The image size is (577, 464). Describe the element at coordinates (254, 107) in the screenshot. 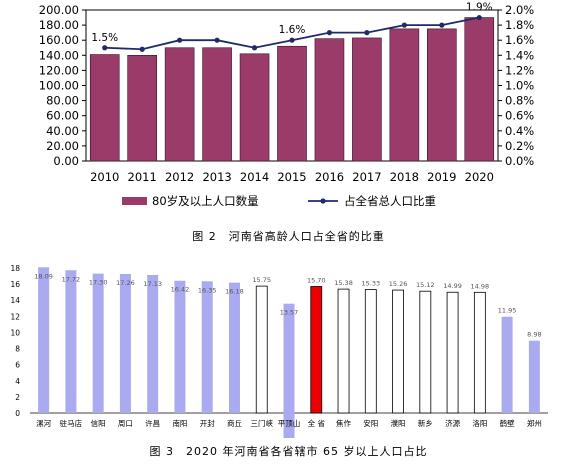

I see `bar-2014` at that location.